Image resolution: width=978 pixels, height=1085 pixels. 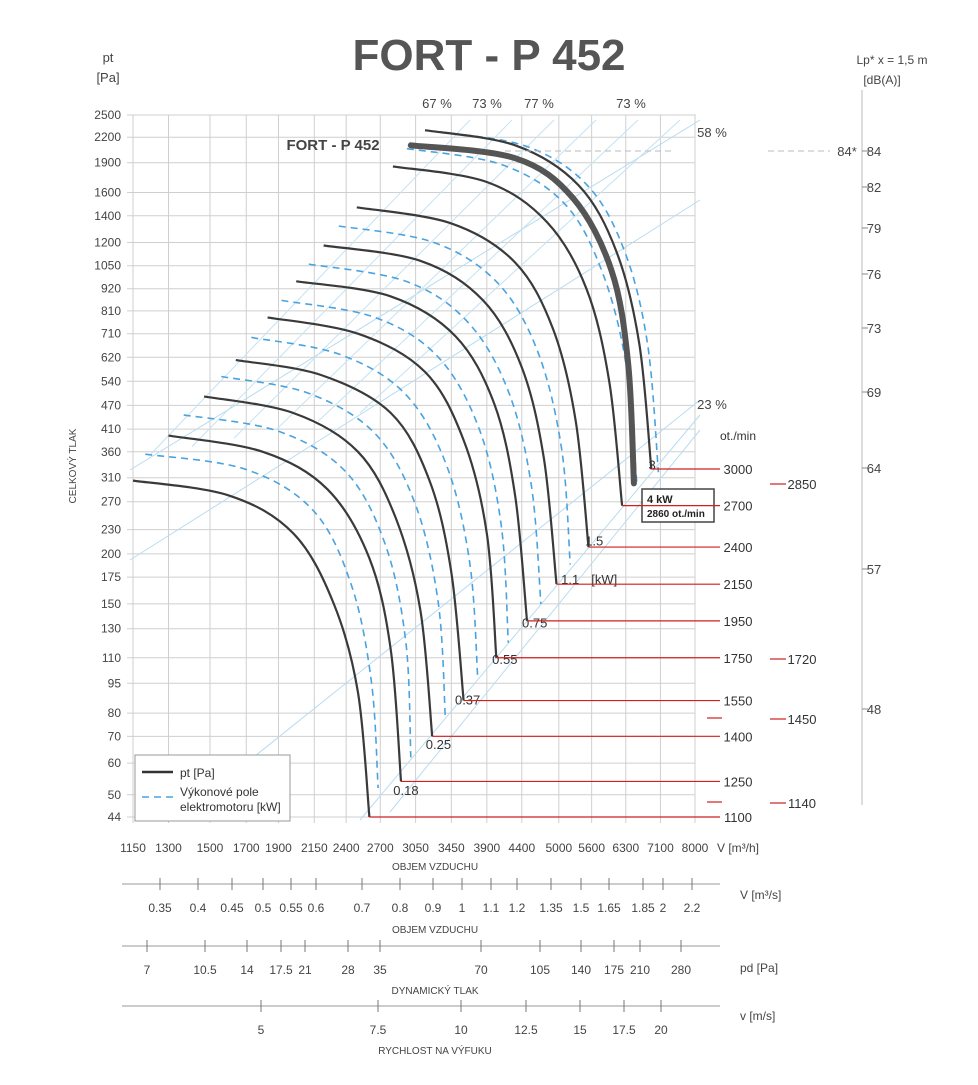 What do you see at coordinates (676, 514) in the screenshot?
I see `highlight-box-rpm: 2860 ot./min` at bounding box center [676, 514].